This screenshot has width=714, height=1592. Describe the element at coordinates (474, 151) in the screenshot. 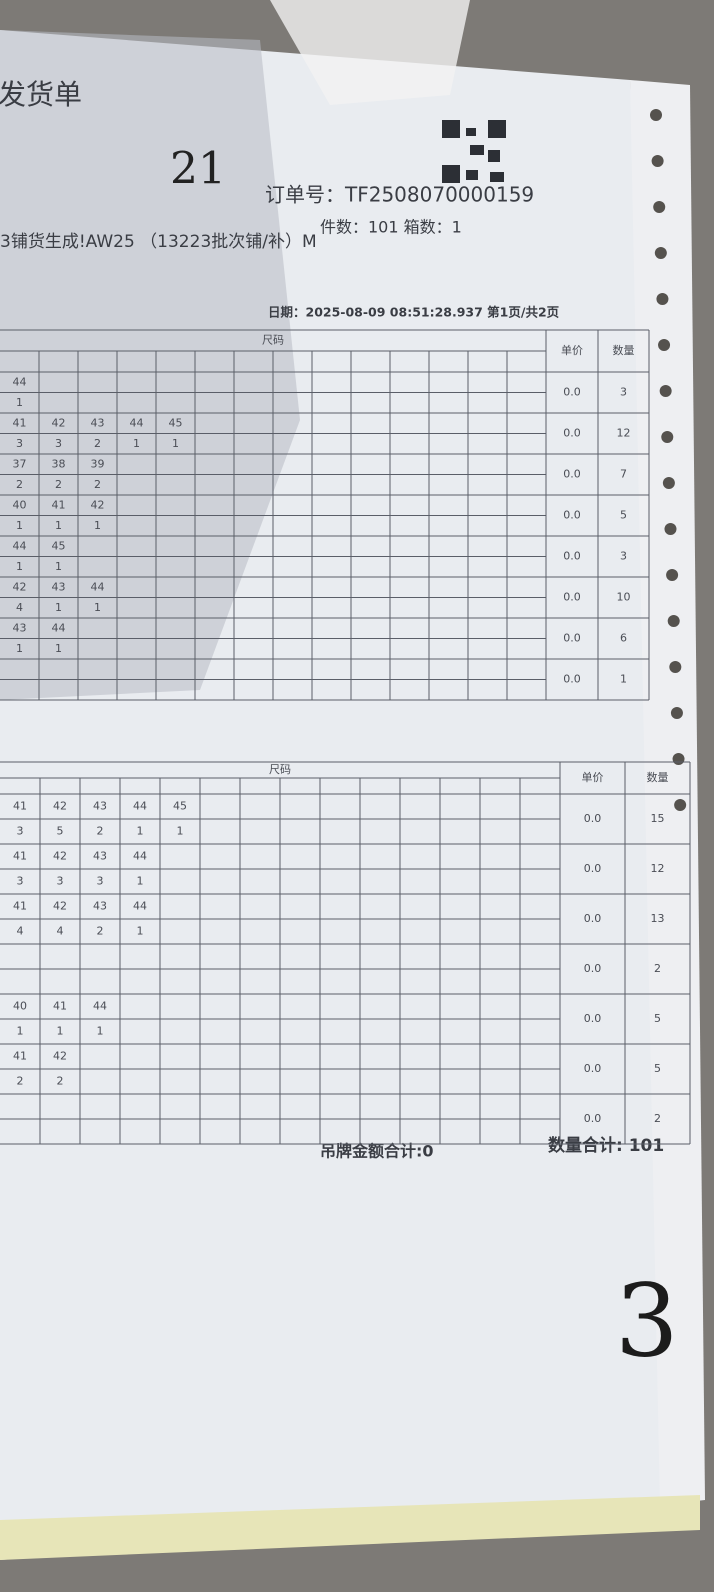

I see `qr-code` at that location.